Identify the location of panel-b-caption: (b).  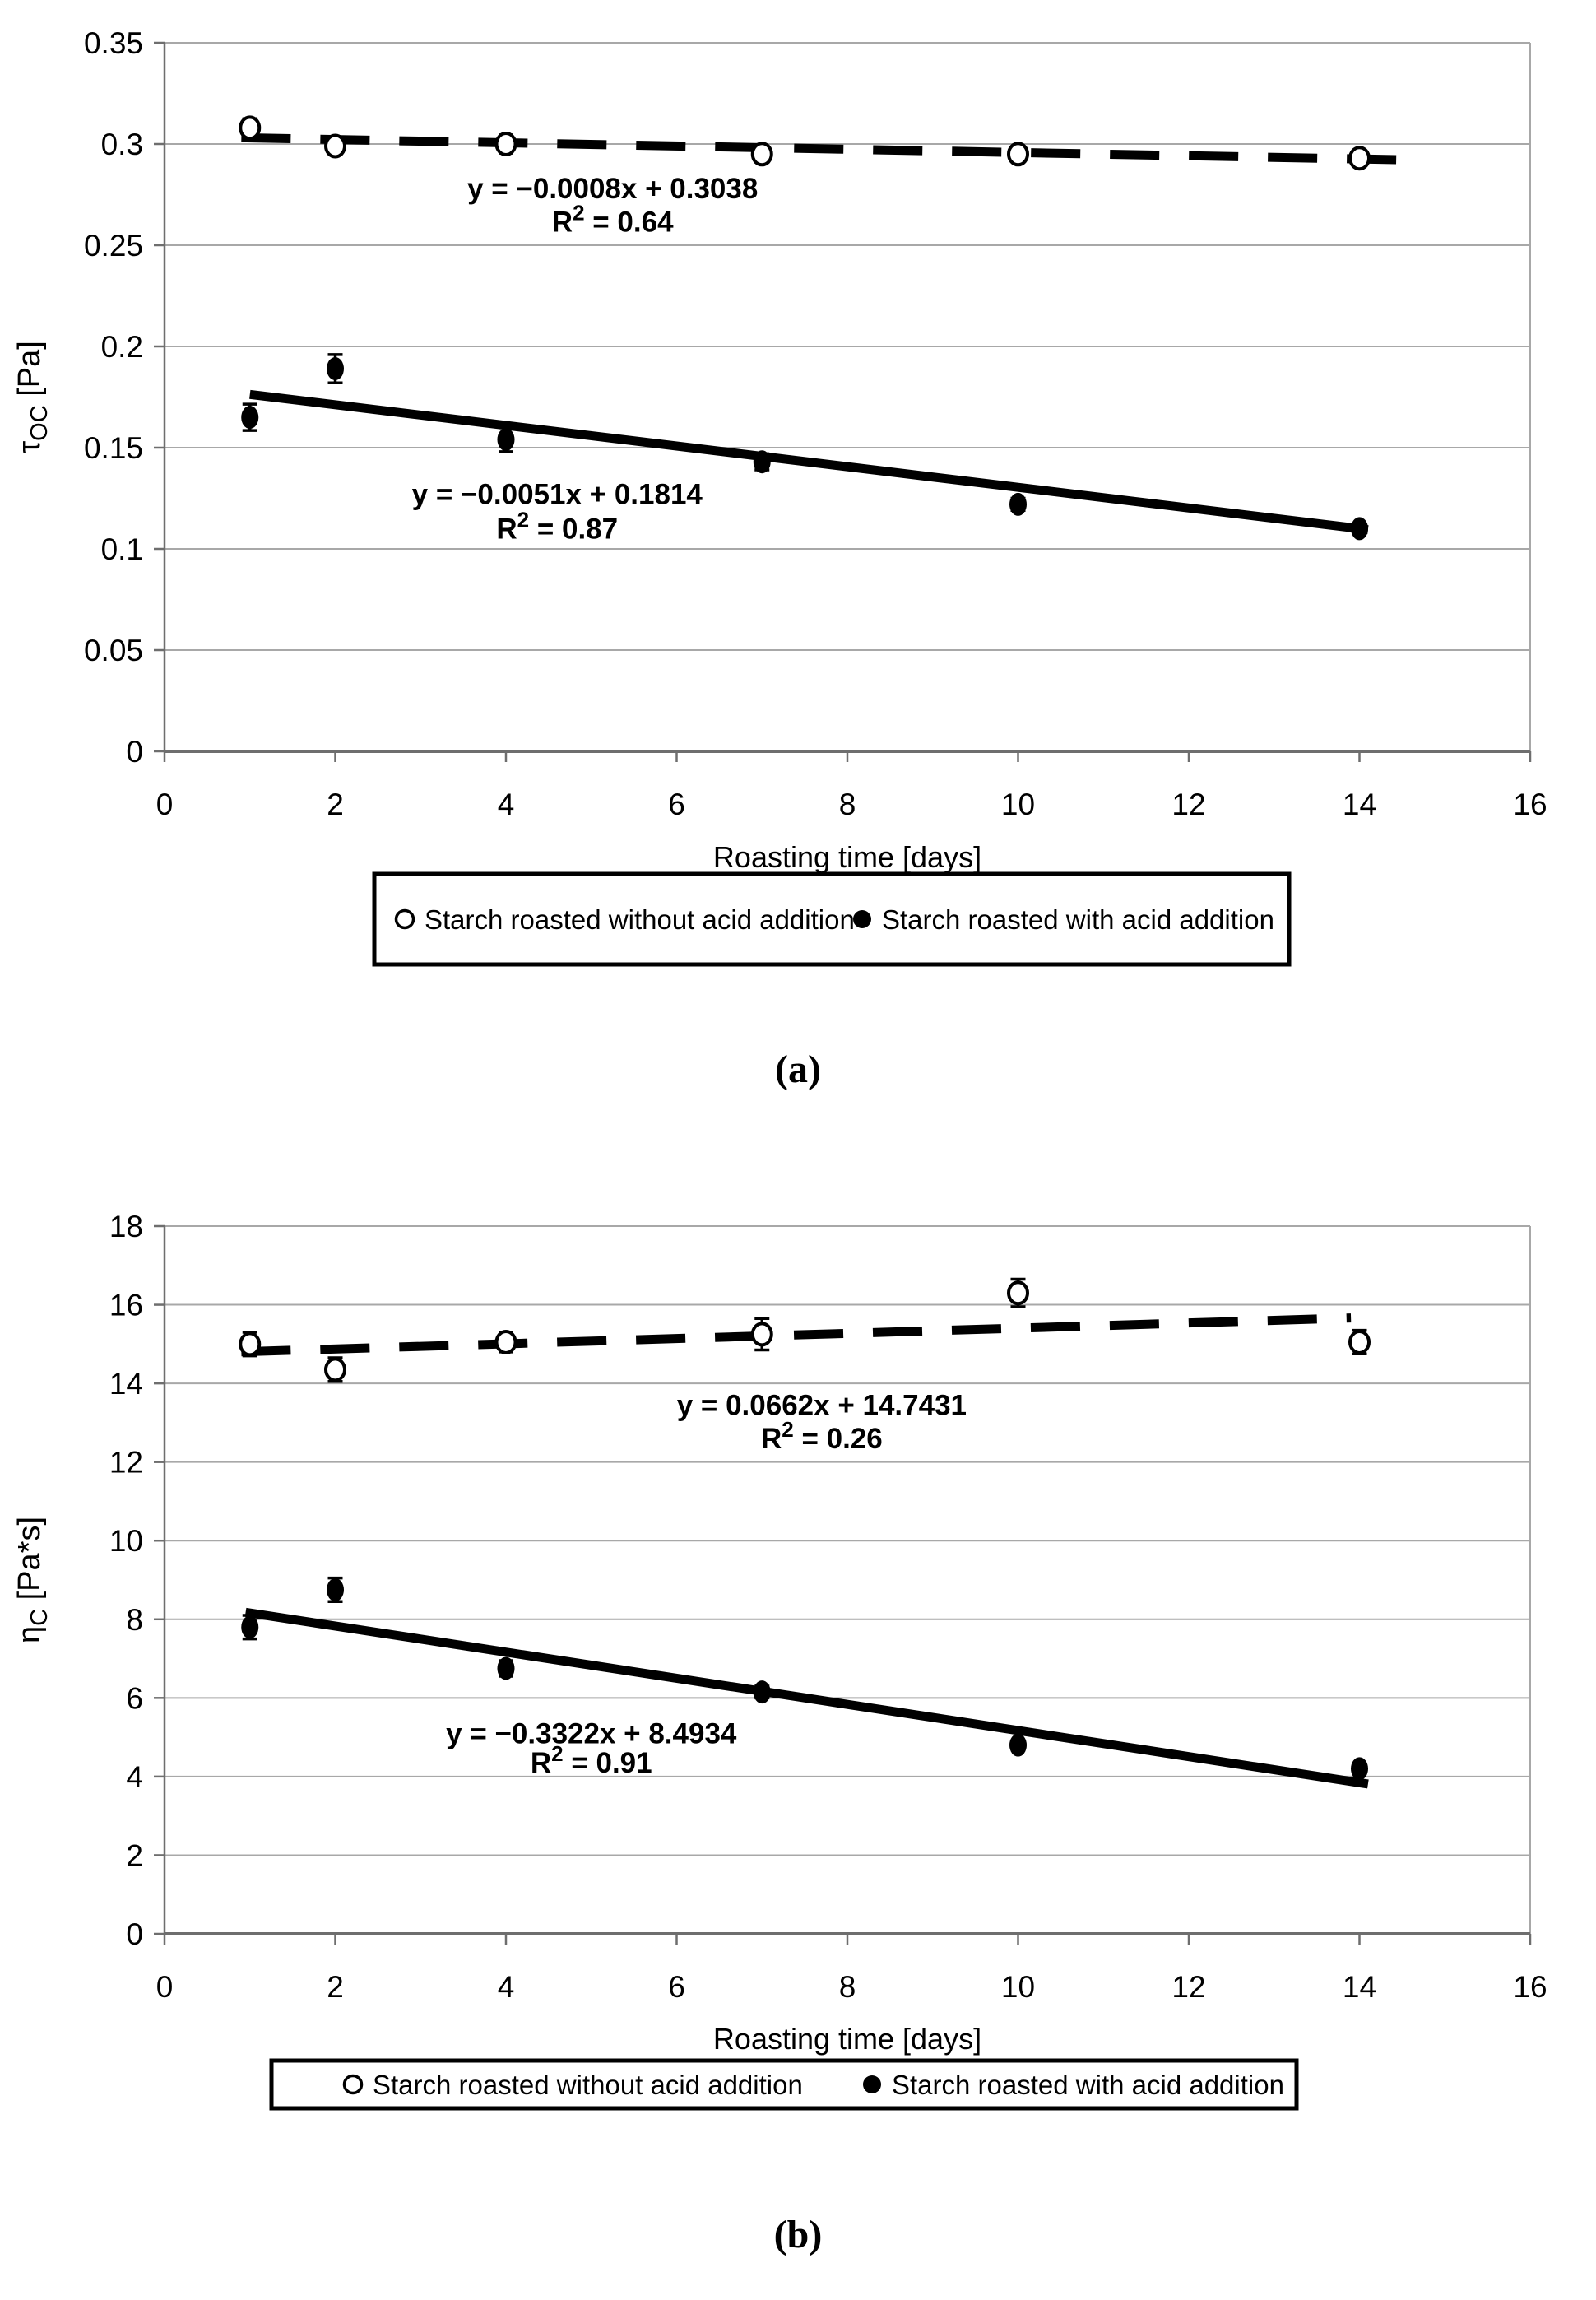
(798, 2234).